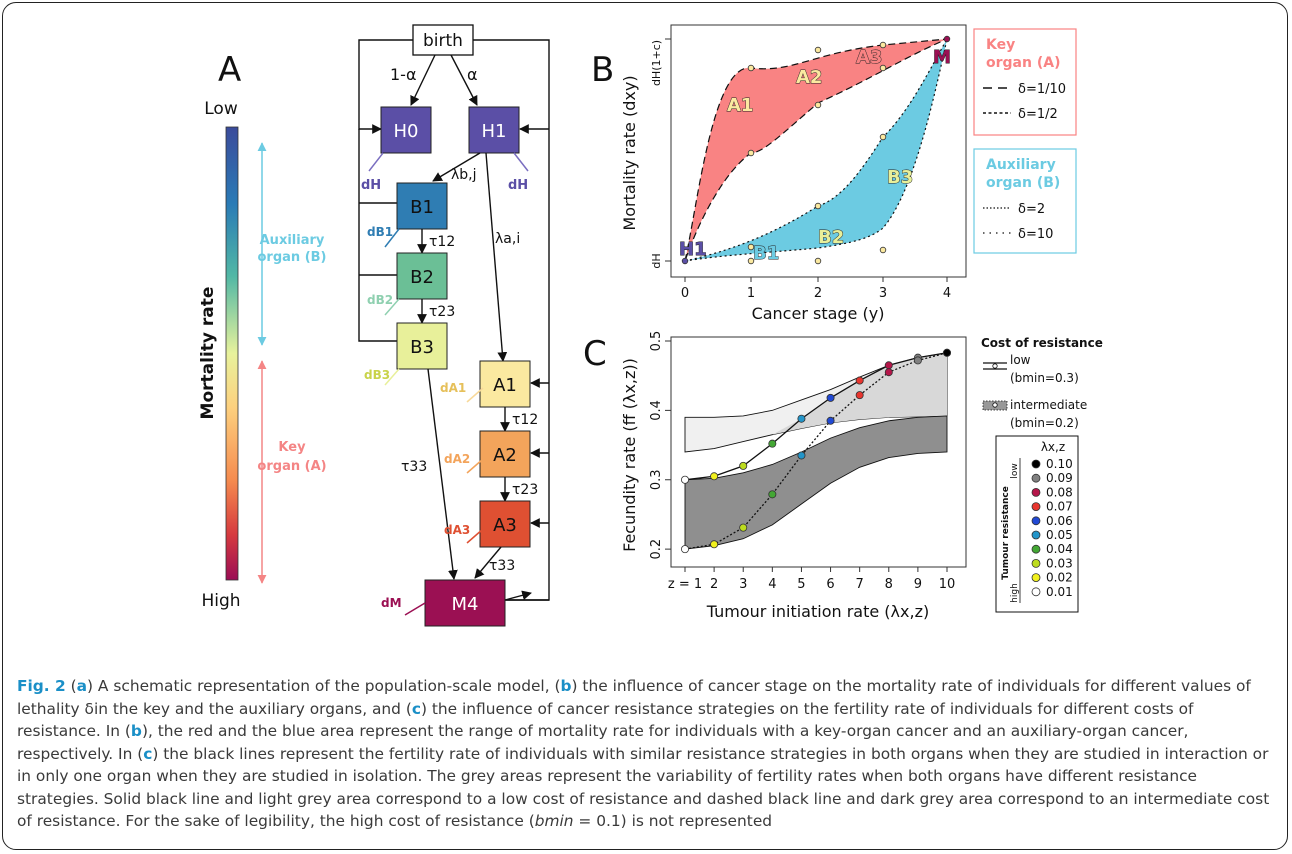 Image resolution: width=1292 pixels, height=854 pixels. Describe the element at coordinates (766, 253) in the screenshot. I see `region-b1: B1` at that location.